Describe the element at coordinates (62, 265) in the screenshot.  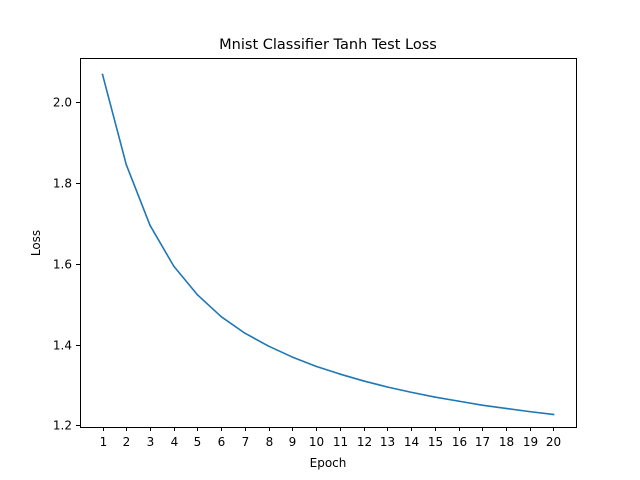
I see `y-tick-label: 1.6` at that location.